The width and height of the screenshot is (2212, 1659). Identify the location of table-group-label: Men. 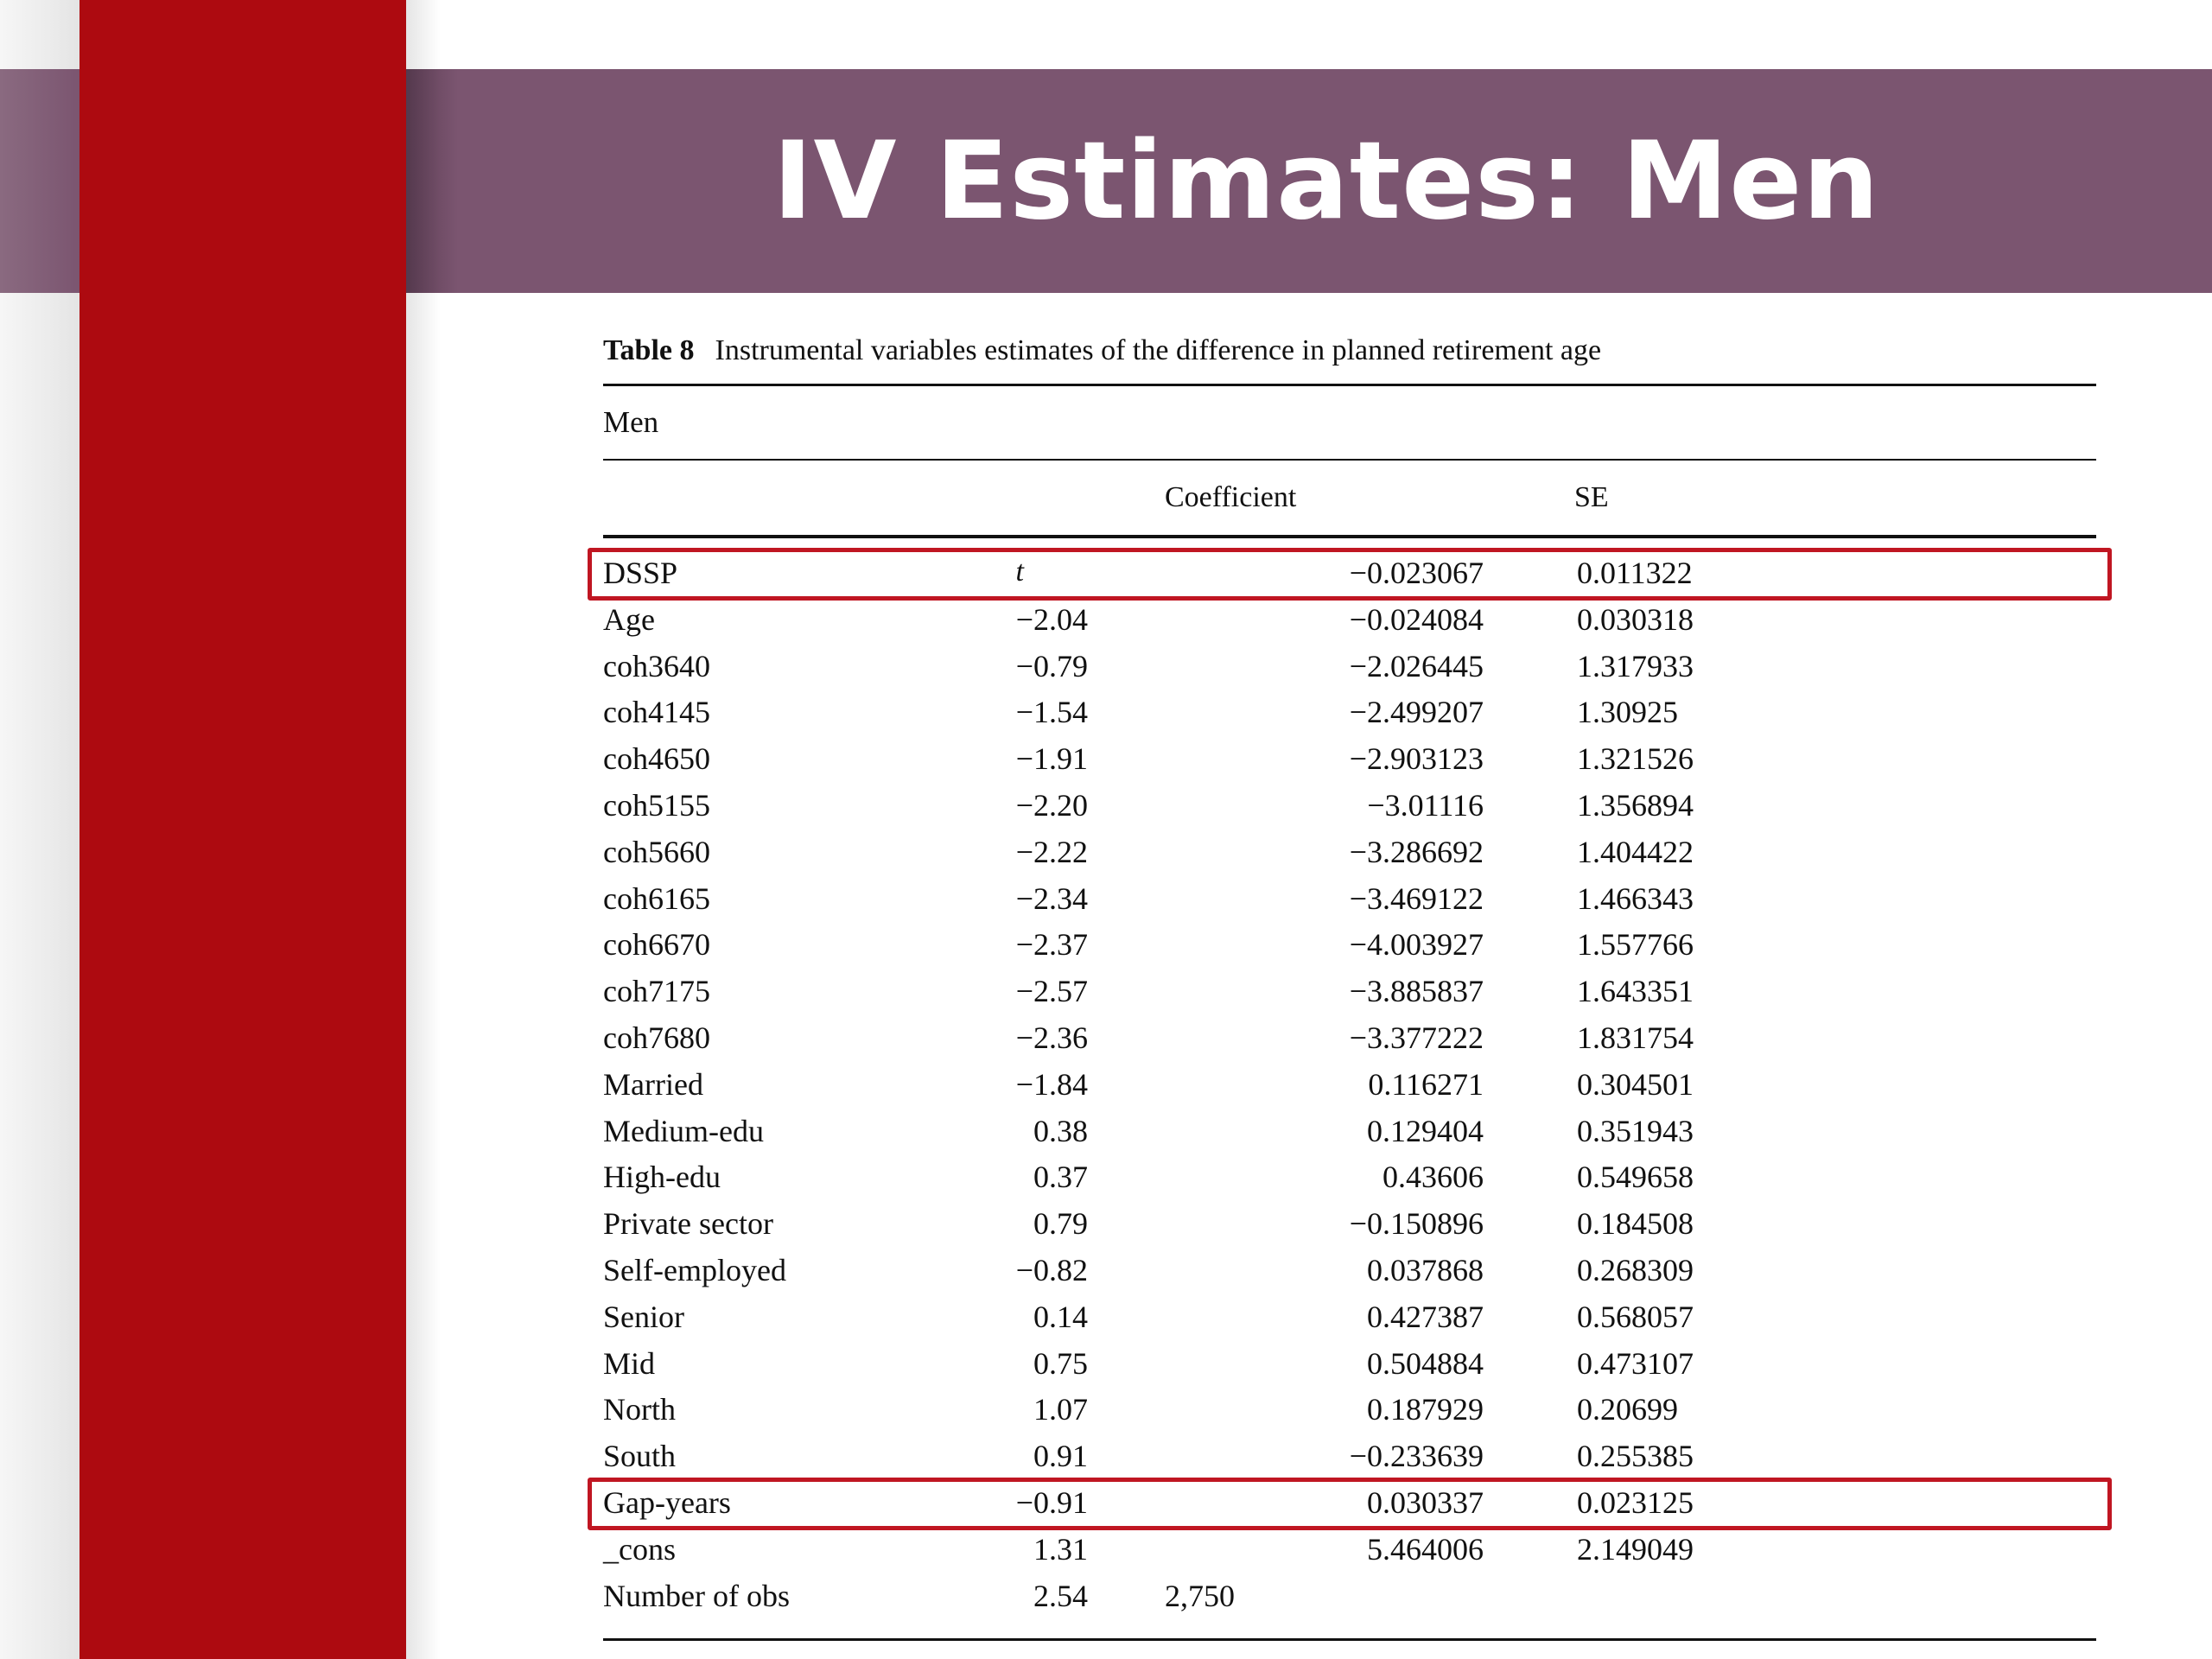
(631, 422).